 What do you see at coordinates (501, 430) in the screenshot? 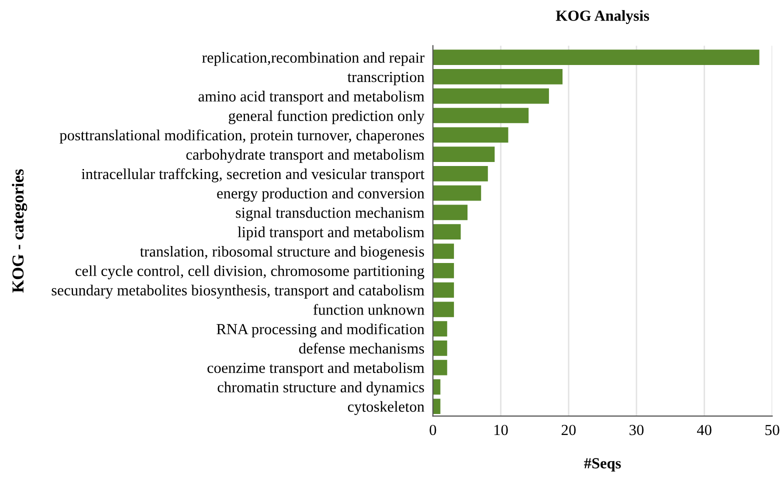
I see `x-tick-label: 10` at bounding box center [501, 430].